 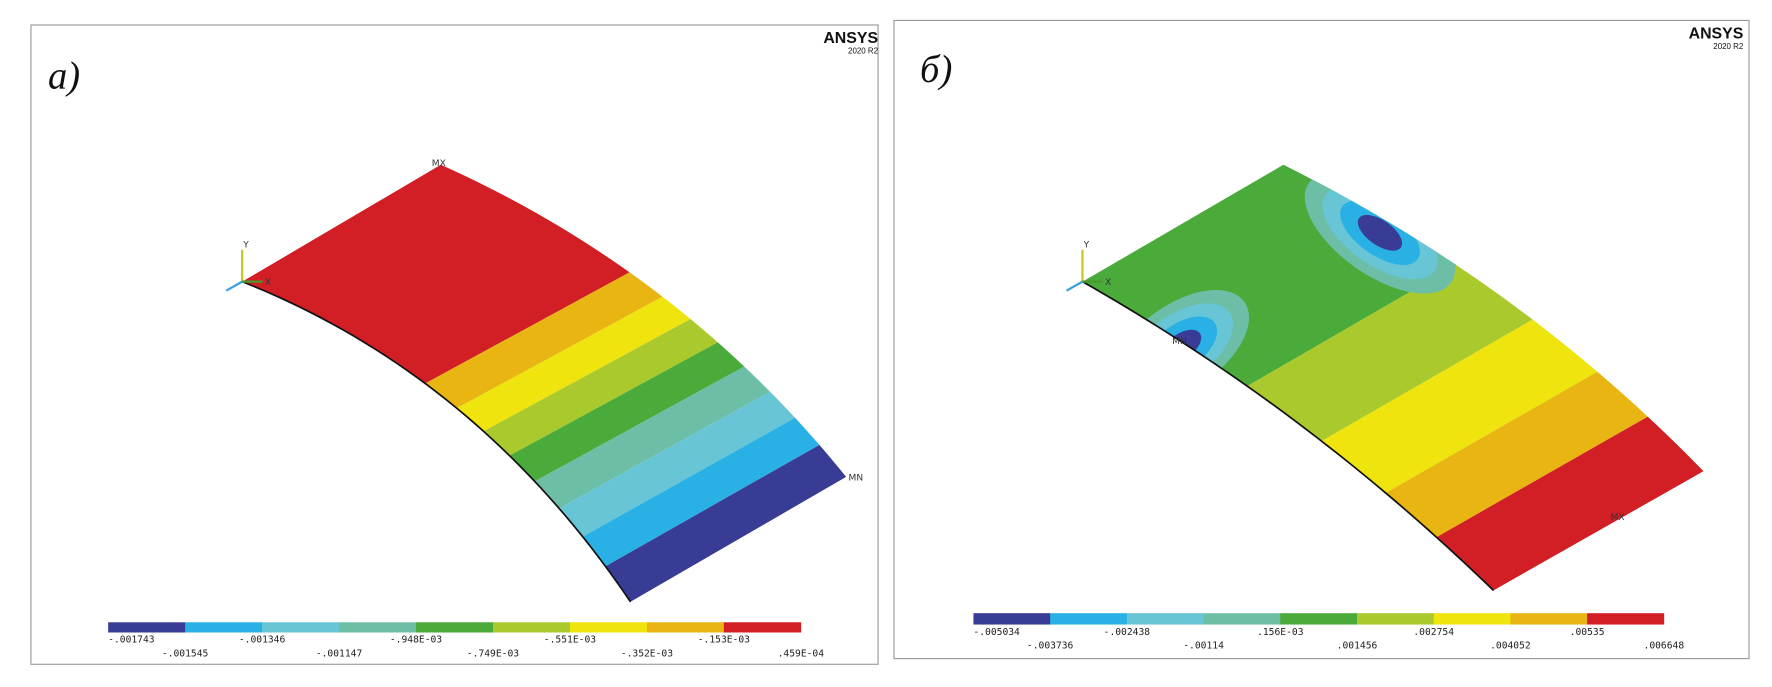 I want to click on panel-label: б), so click(x=936, y=70).